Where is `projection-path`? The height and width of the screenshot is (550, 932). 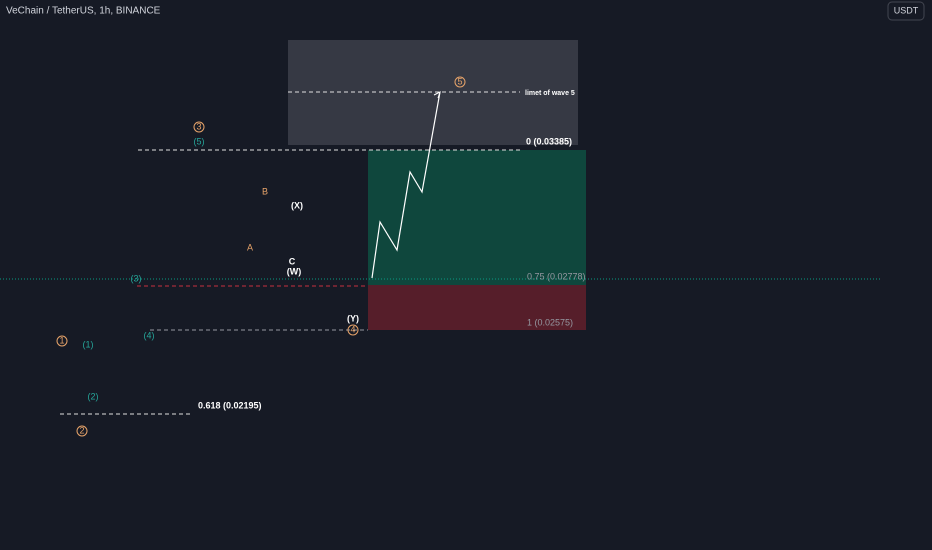
projection-path is located at coordinates (406, 185).